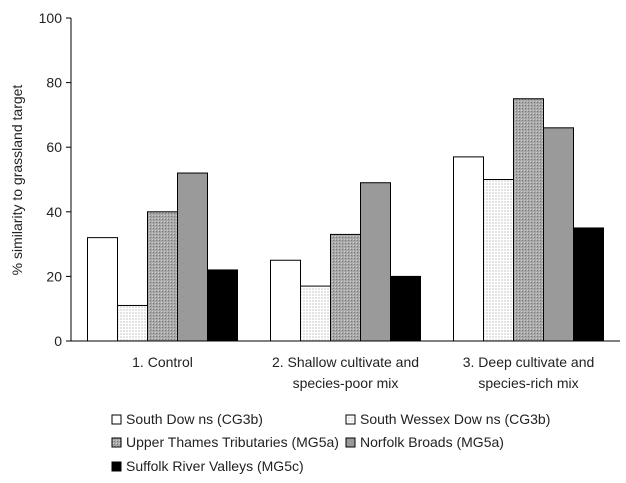  Describe the element at coordinates (54, 212) in the screenshot. I see `y-tick-label: 40` at that location.